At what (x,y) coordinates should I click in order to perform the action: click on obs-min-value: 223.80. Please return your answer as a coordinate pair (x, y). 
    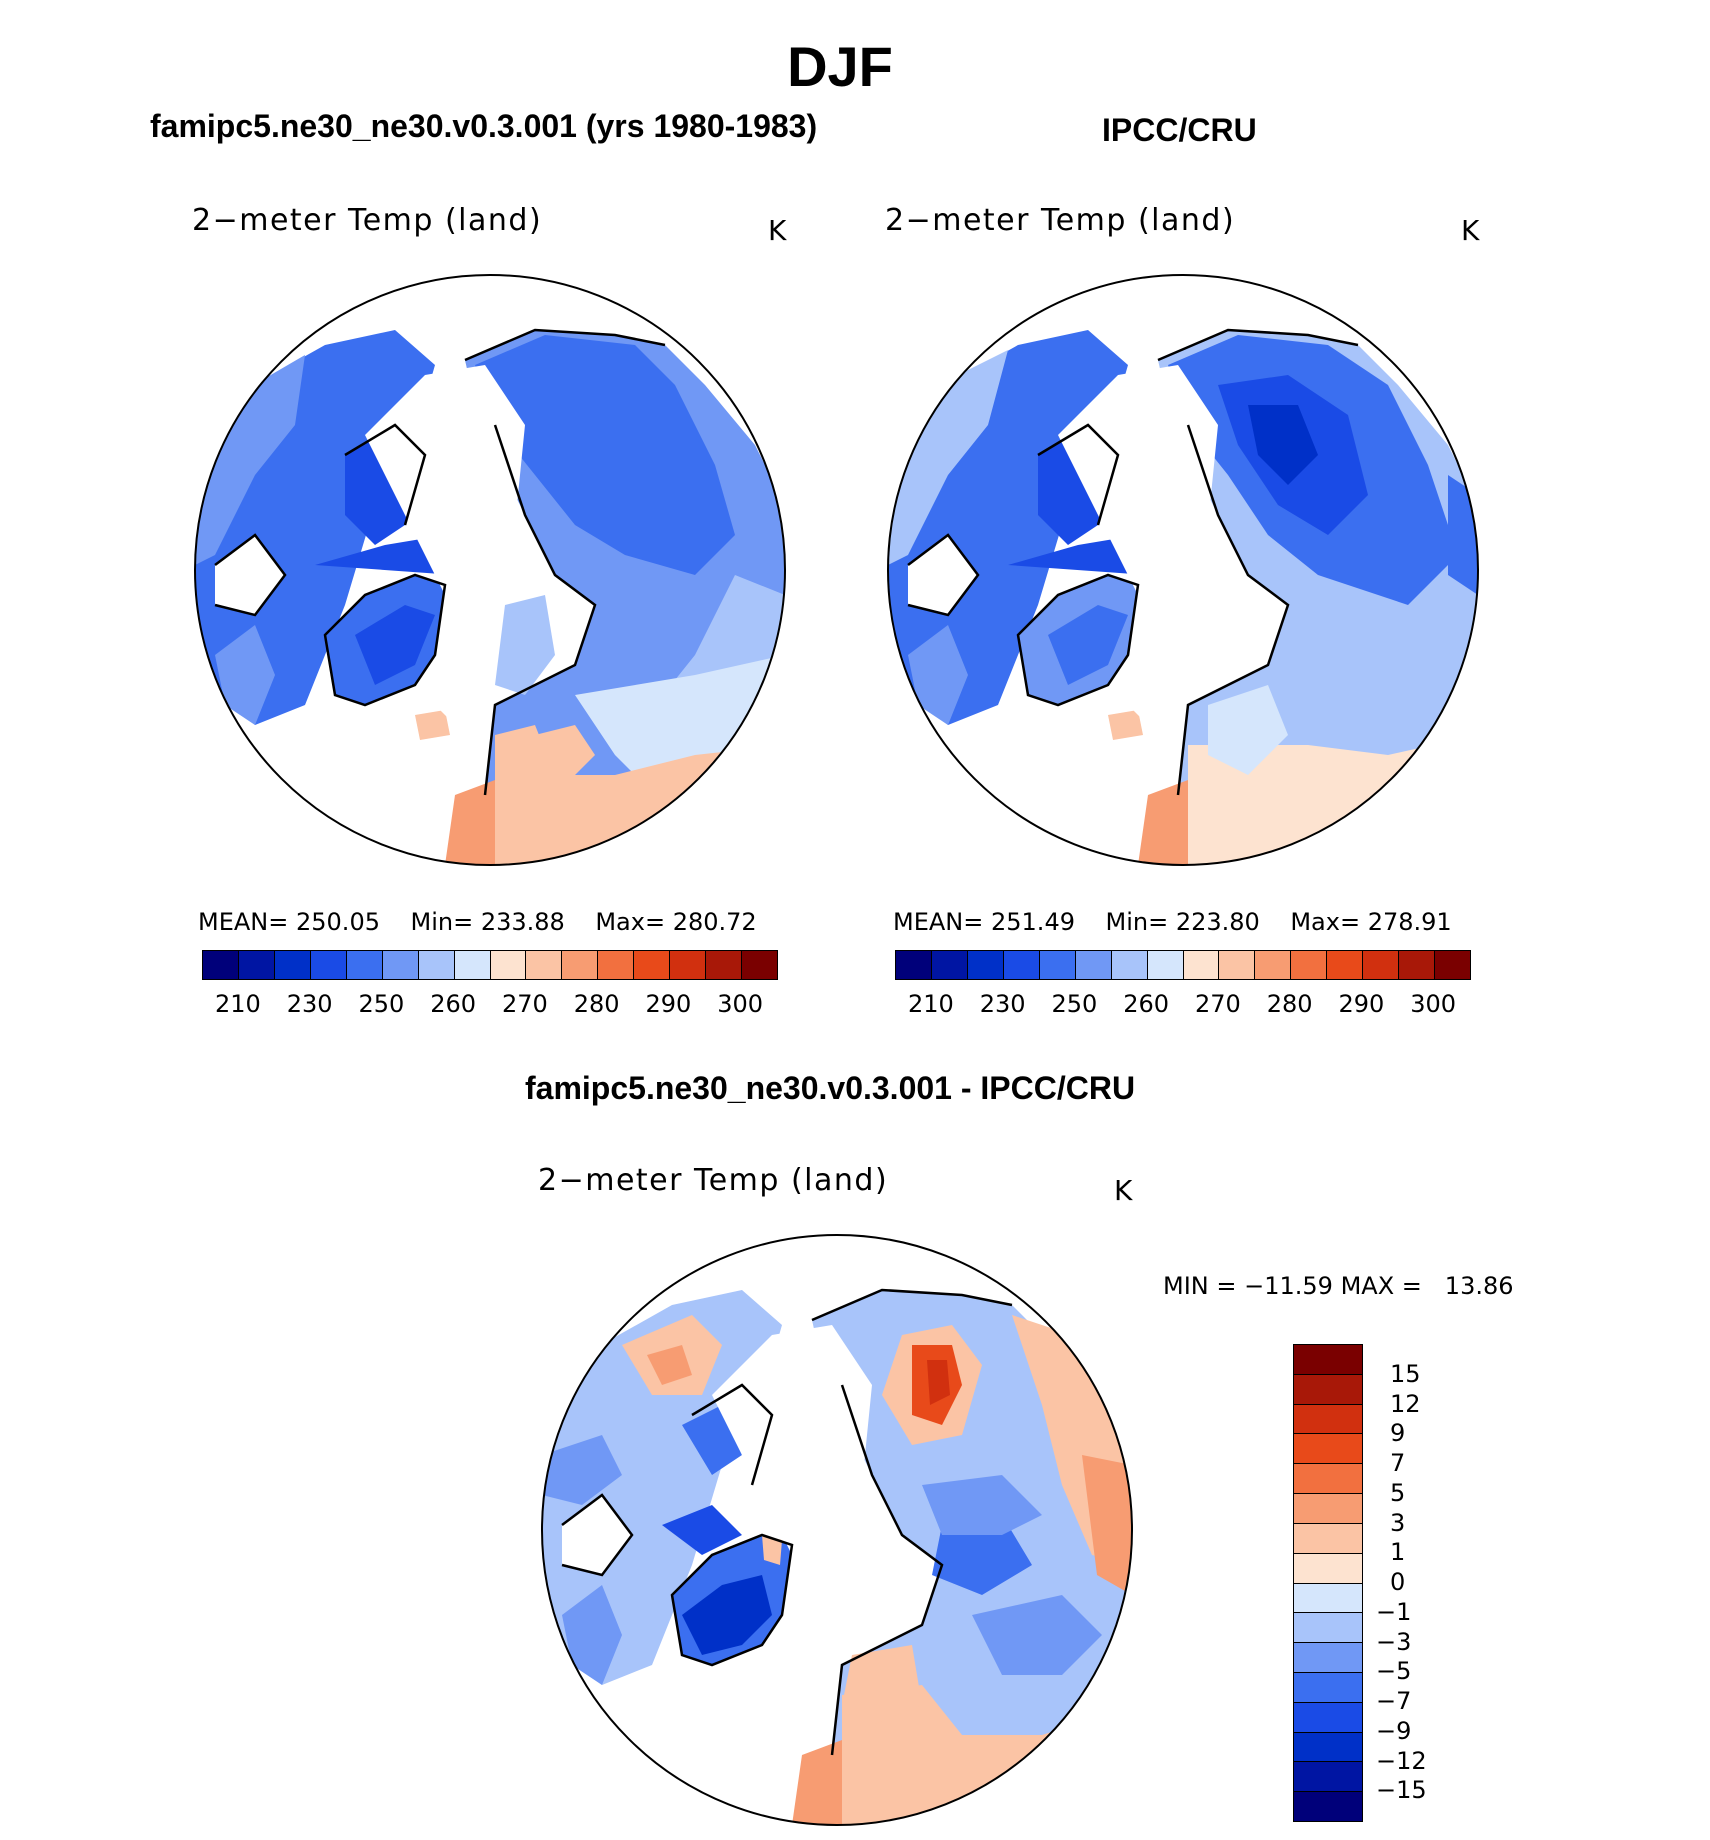
    Looking at the image, I should click on (1217, 922).